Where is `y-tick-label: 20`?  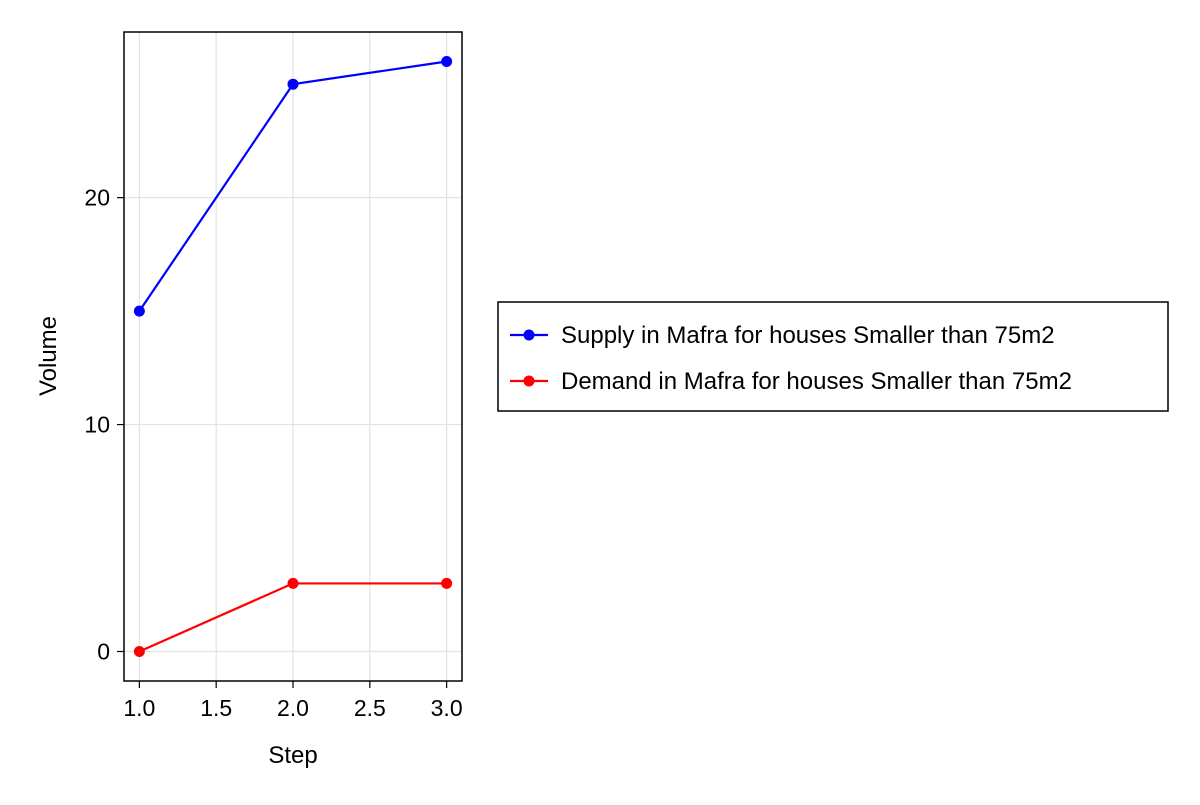
y-tick-label: 20 is located at coordinates (97, 198).